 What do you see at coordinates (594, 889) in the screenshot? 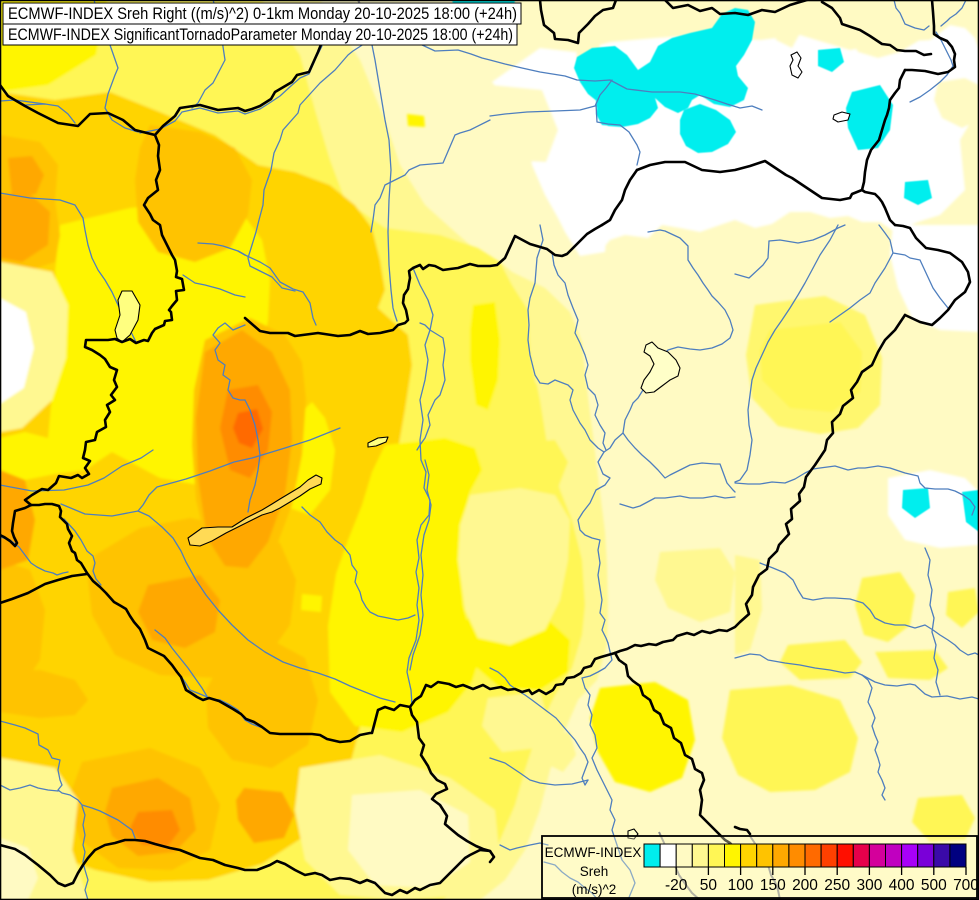
I see `svg-text: (m/s)^2` at bounding box center [594, 889].